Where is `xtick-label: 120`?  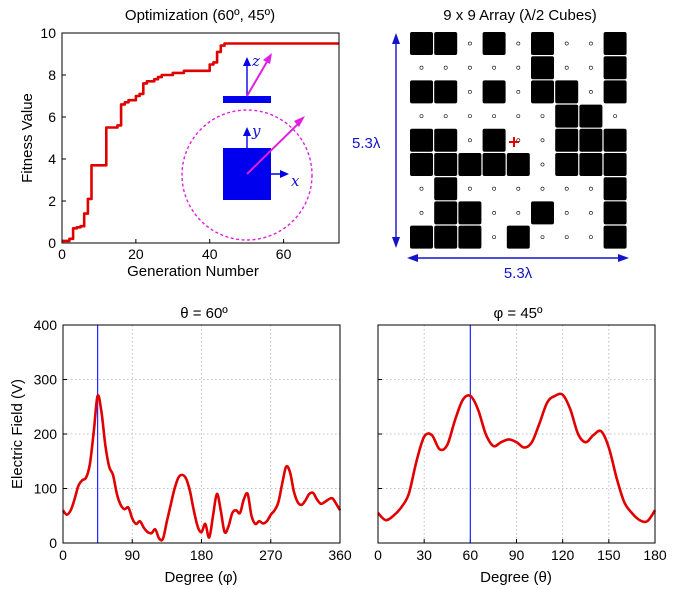
xtick-label: 120 is located at coordinates (563, 555).